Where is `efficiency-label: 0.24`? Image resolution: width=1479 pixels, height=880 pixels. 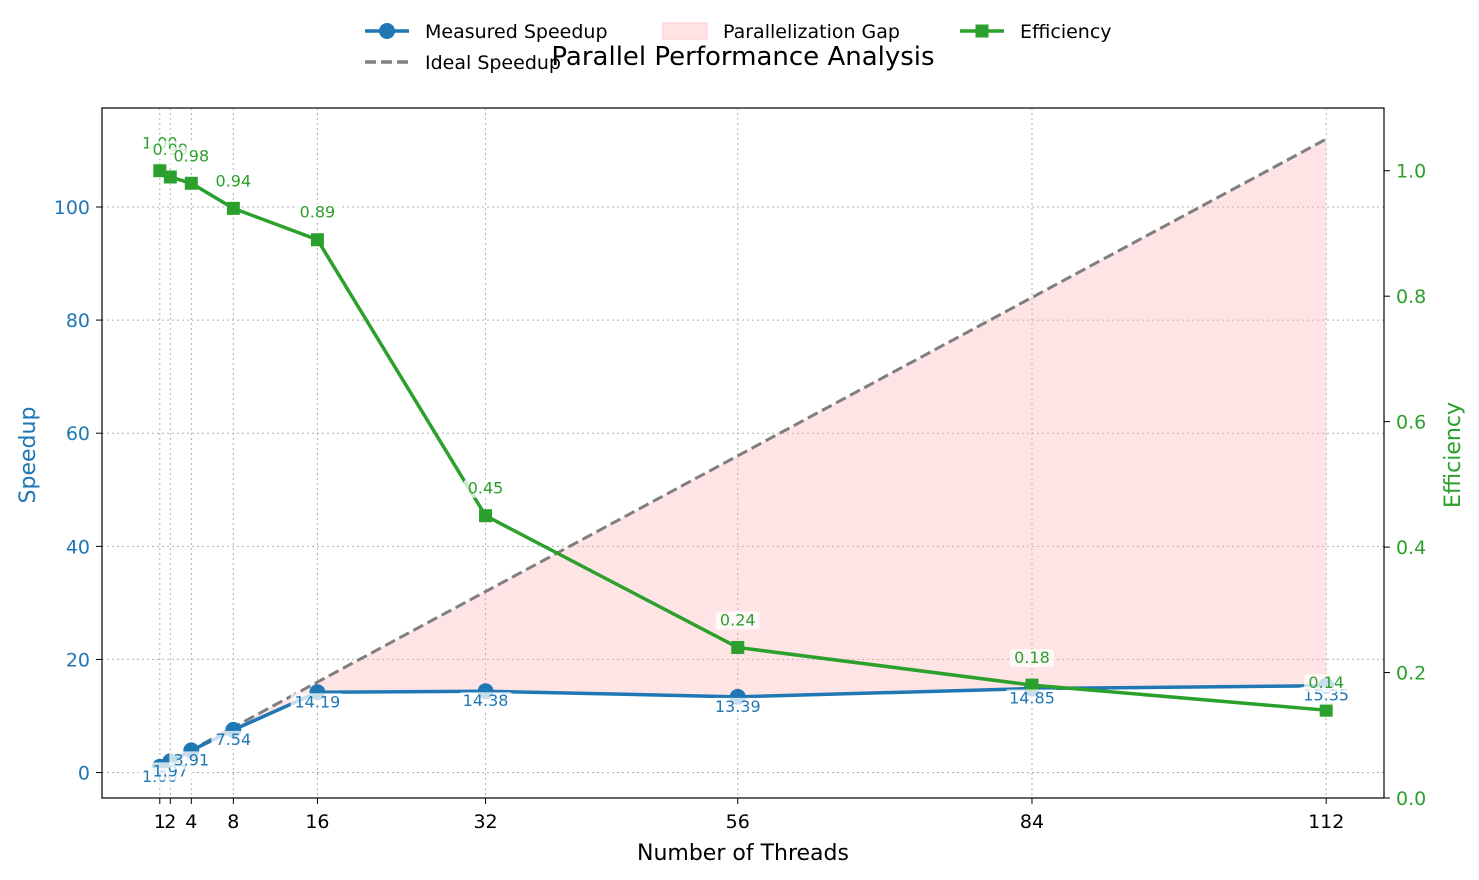
efficiency-label: 0.24 is located at coordinates (738, 619).